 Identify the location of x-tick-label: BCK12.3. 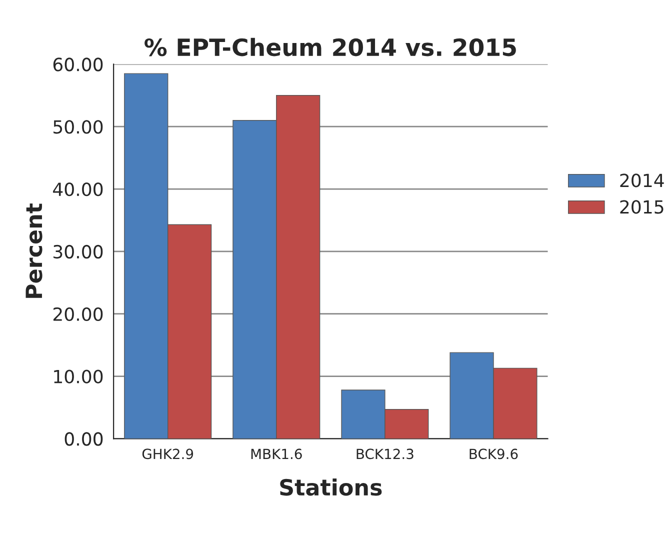
(385, 454).